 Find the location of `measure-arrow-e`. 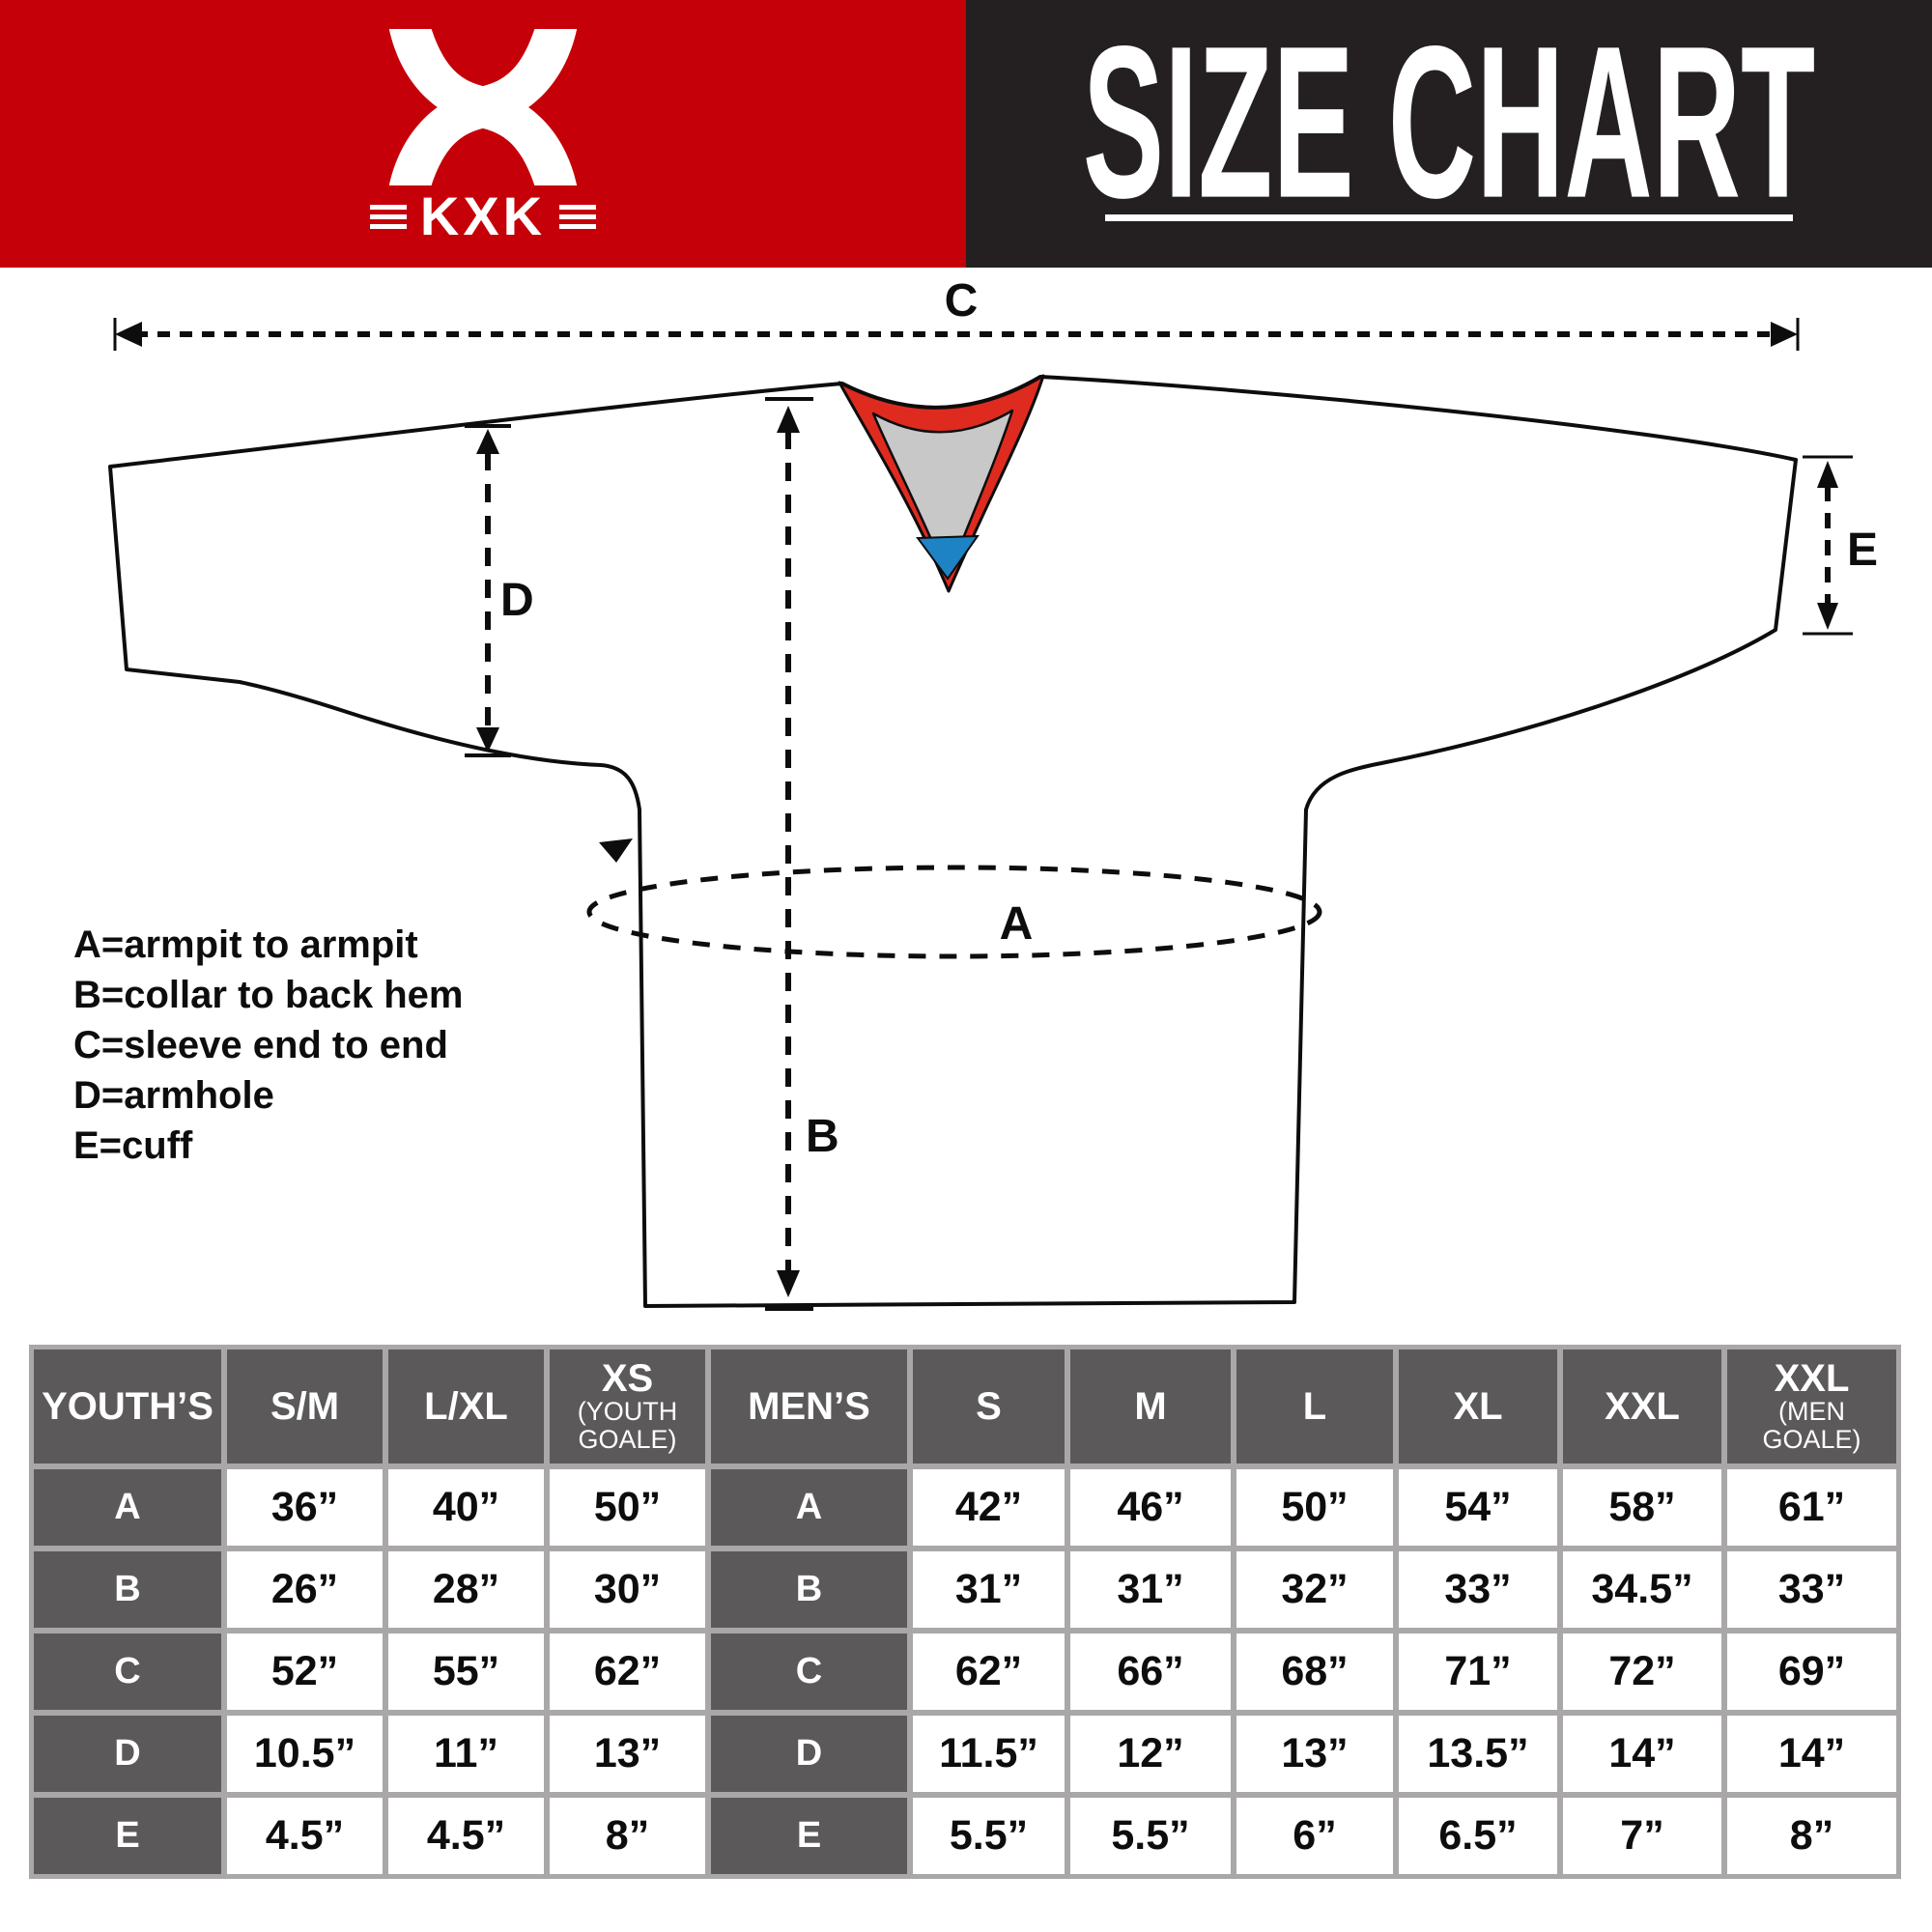

measure-arrow-e is located at coordinates (1828, 545).